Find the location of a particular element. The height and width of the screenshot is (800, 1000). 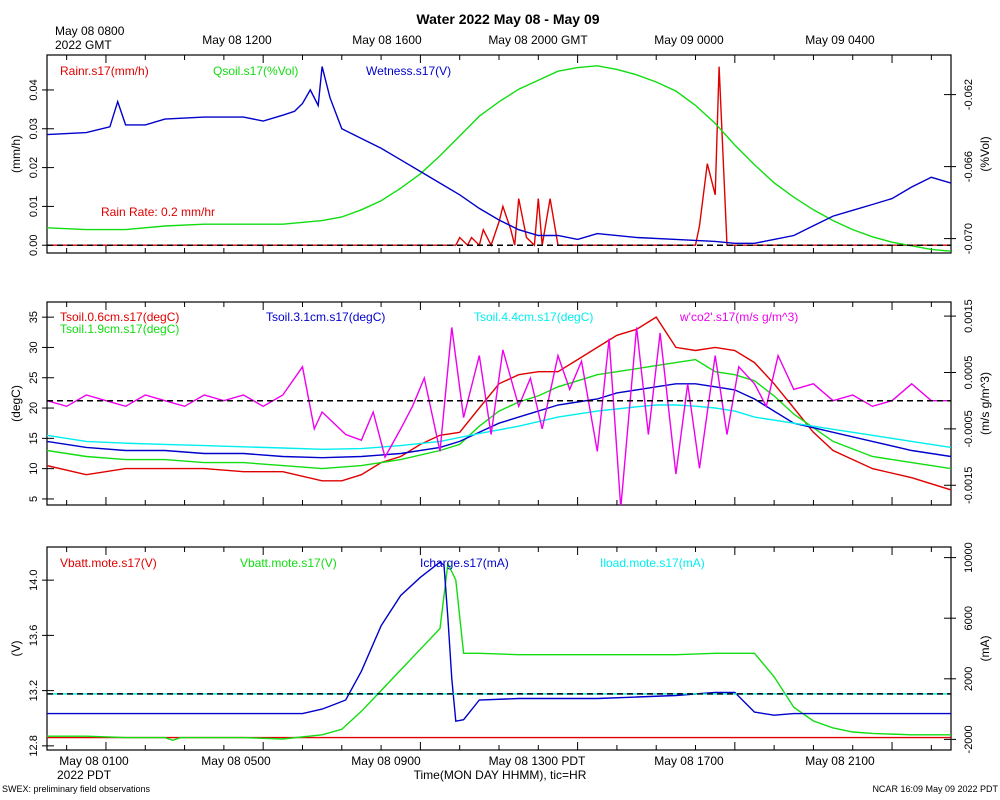

footer-left-note: SWEX: preliminary field observations is located at coordinates (76, 789).